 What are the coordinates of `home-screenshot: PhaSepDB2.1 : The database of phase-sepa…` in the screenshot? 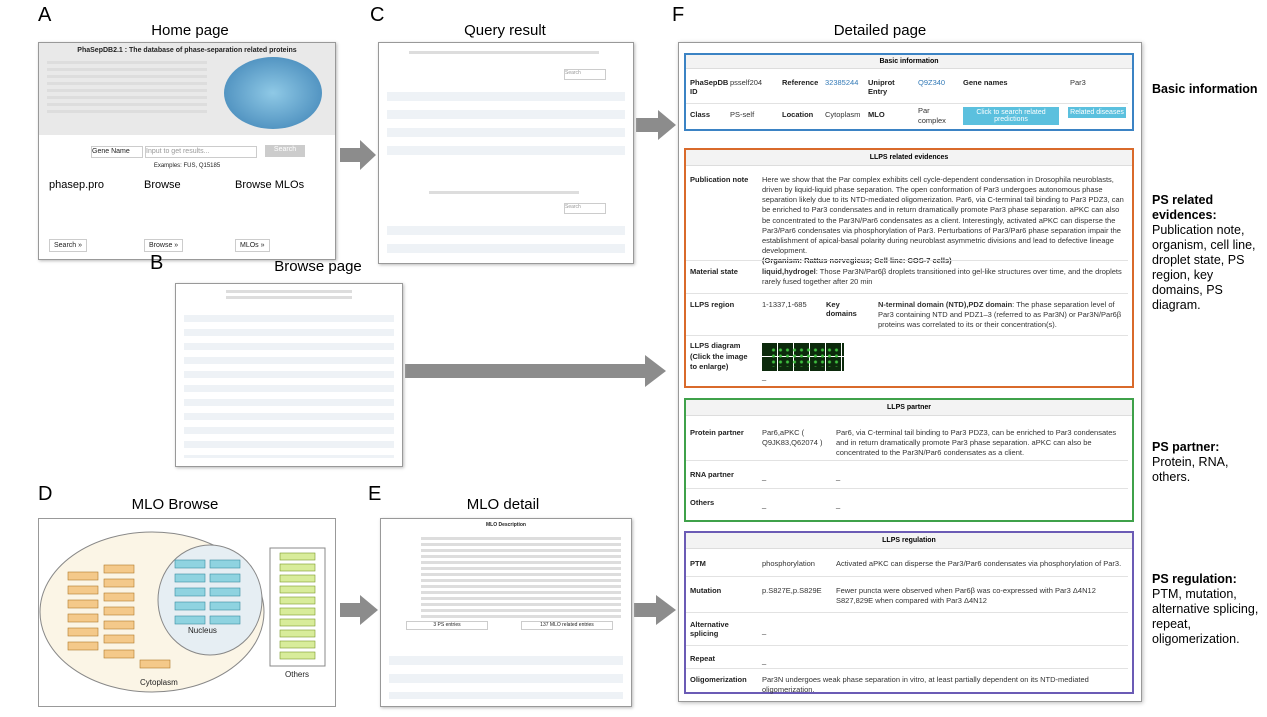 It's located at (187, 151).